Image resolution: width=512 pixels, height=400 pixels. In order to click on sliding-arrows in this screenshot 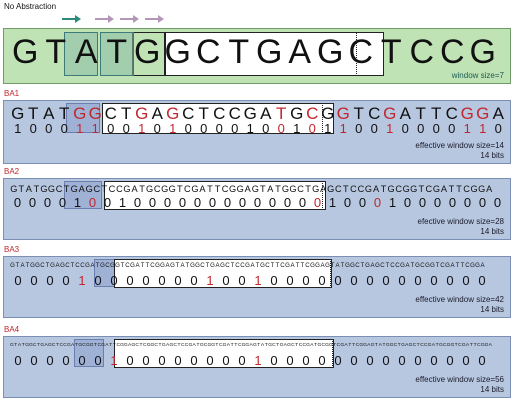, I will do `click(113, 19)`.